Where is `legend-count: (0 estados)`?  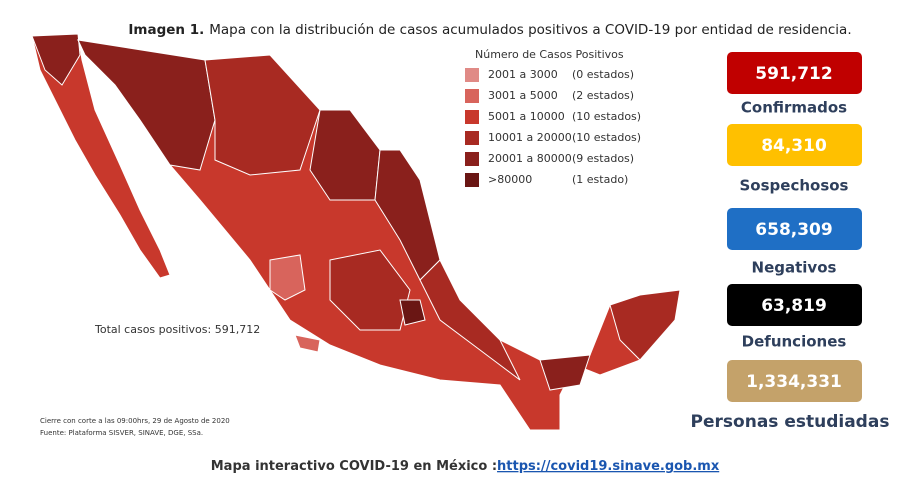
legend-count: (0 estados) is located at coordinates (603, 74).